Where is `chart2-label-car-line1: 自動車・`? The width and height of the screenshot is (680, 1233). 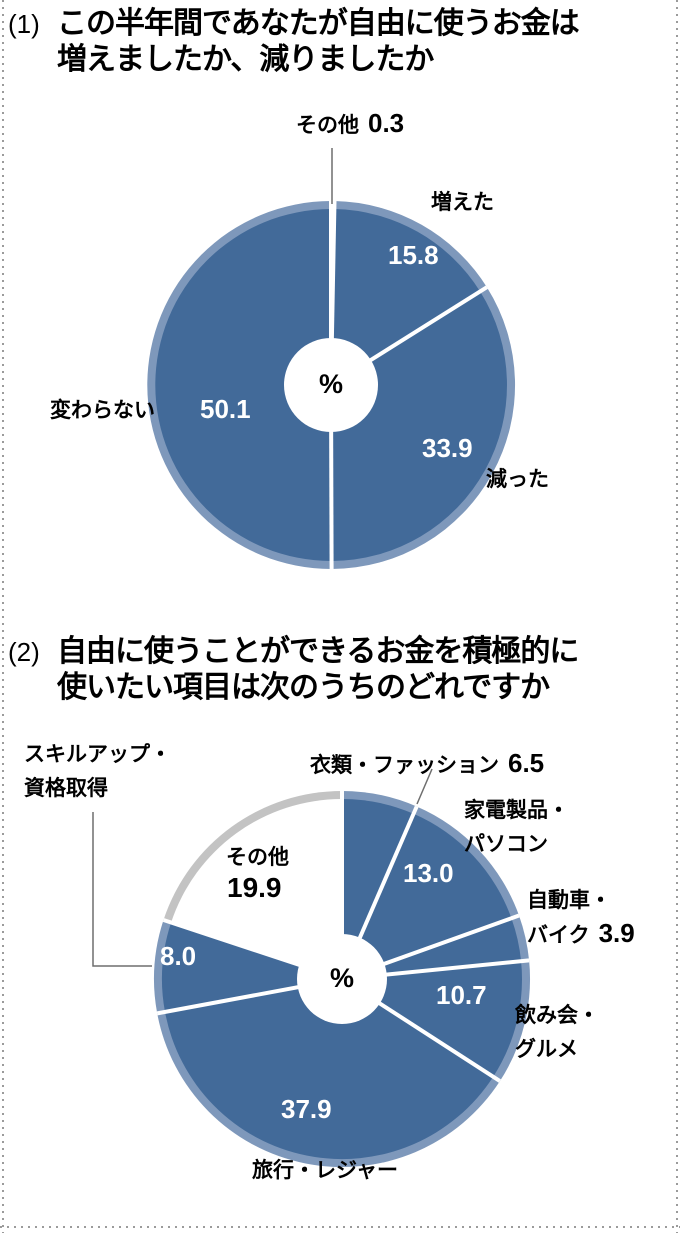
chart2-label-car-line1: 自動車・ is located at coordinates (569, 900).